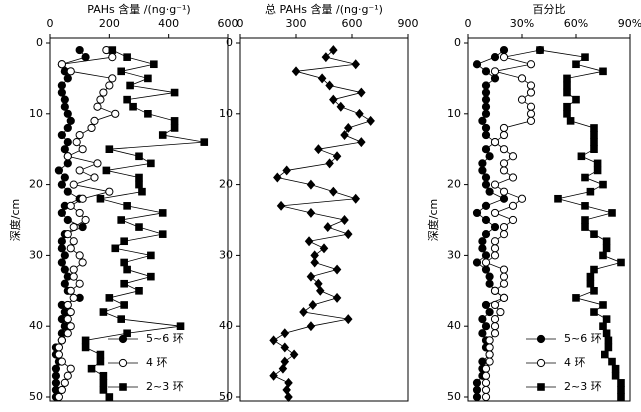  Describe the element at coordinates (296, 23) in the screenshot. I see `x-tick-label: 300` at that location.